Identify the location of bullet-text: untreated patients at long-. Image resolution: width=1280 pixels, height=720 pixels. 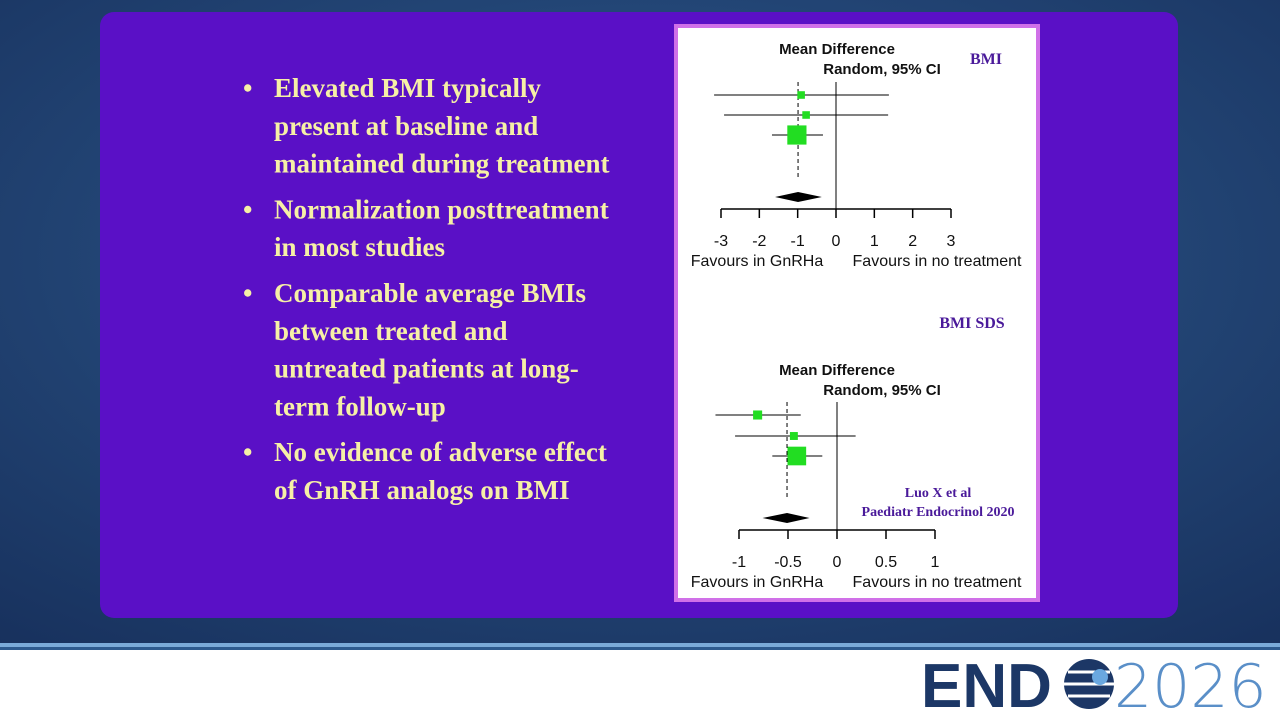
(426, 369).